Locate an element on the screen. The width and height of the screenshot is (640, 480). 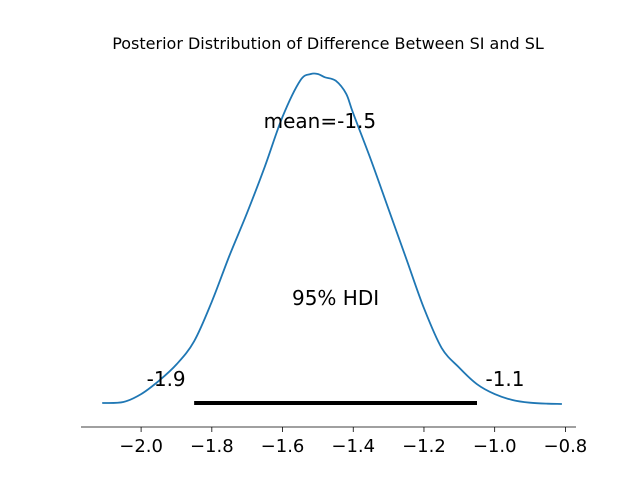
x-axis-ticks: −2.0 −1.8 −1.6 −1.4 −1.2 −1.0 −0.8 is located at coordinates (353, 442).